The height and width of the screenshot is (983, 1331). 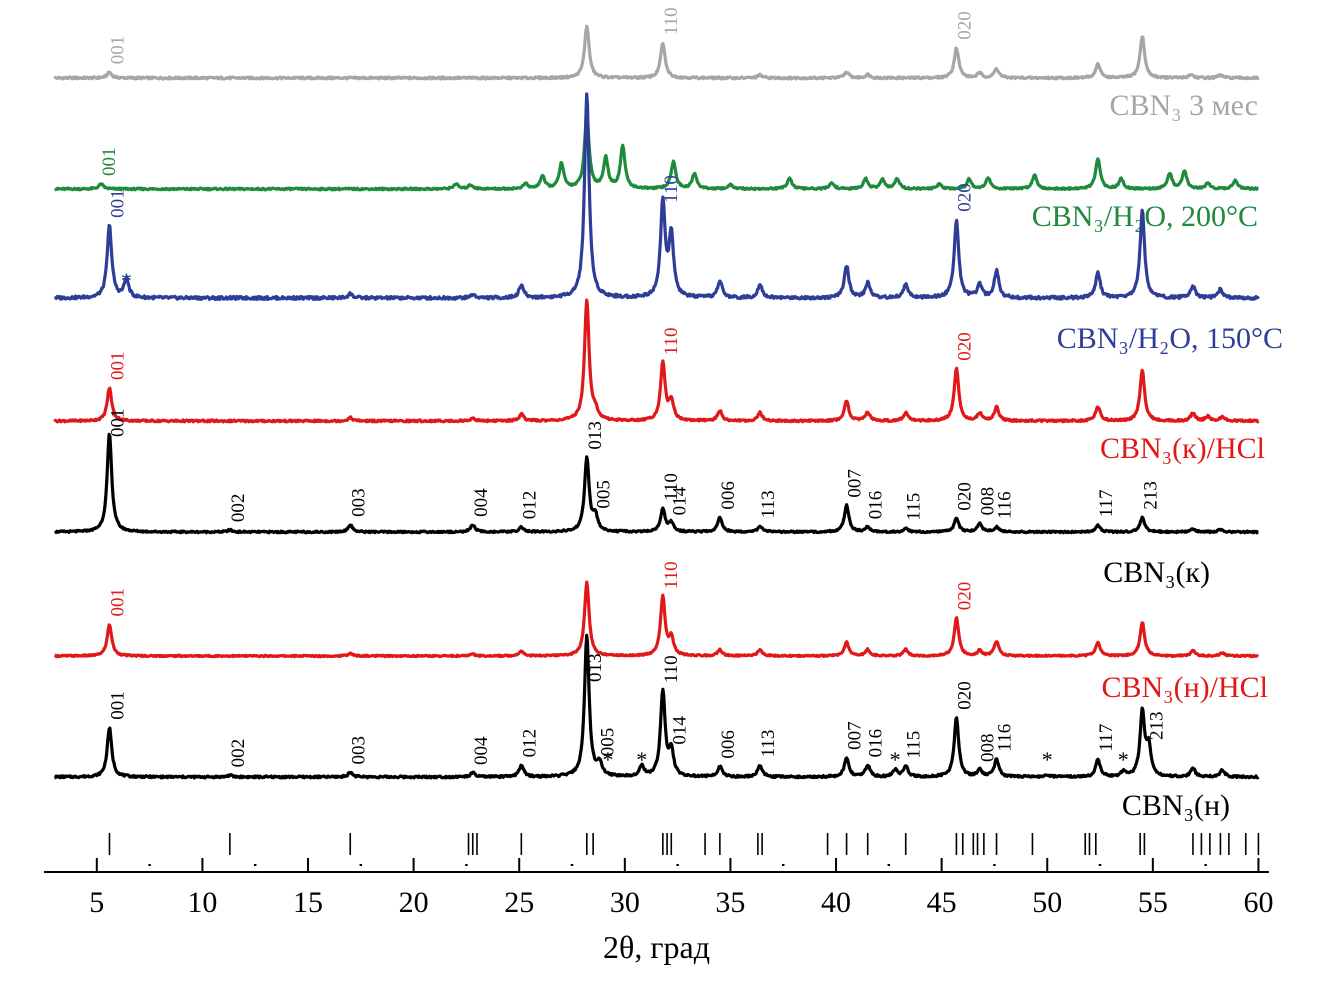 I want to click on x-tick-label: 55, so click(x=1153, y=902).